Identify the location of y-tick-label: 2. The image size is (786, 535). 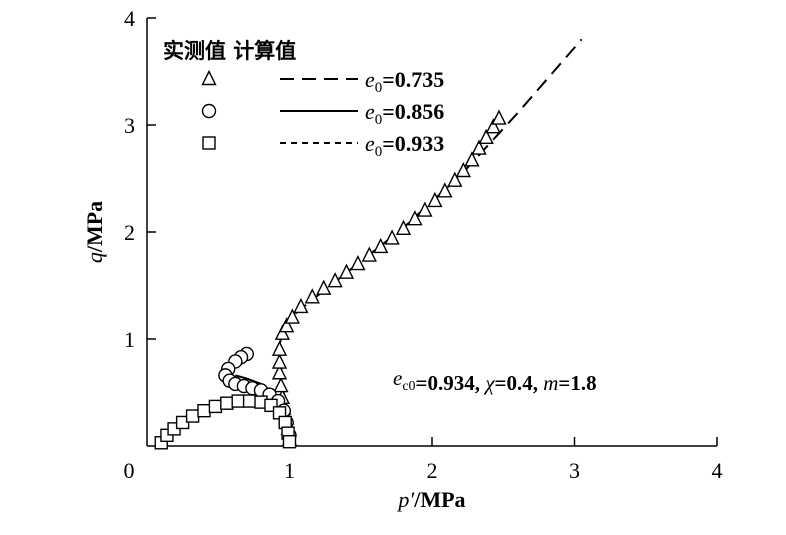
(129, 232).